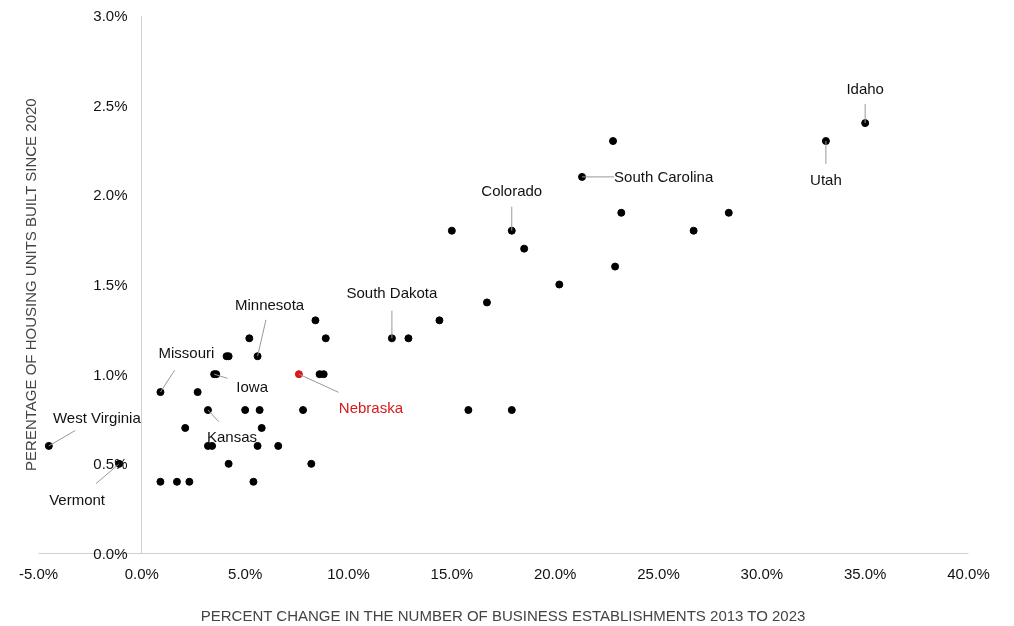 Image resolution: width=1014 pixels, height=626 pixels. What do you see at coordinates (968, 573) in the screenshot?
I see `x-tick-label: 40.0%` at bounding box center [968, 573].